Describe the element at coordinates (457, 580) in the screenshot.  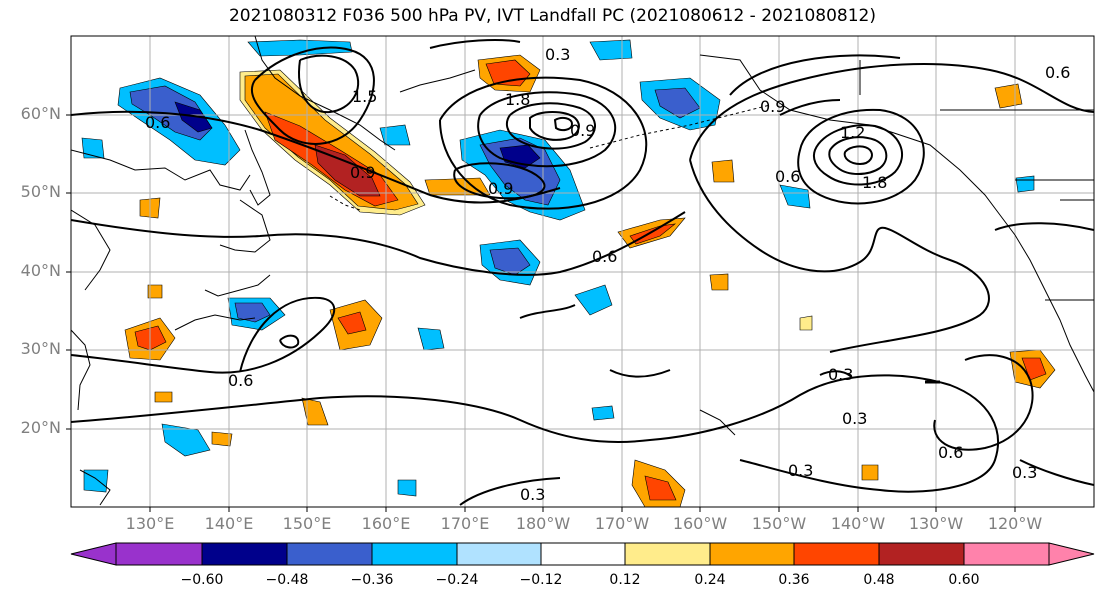
I see `colorbar-tick-label: −0.24` at that location.